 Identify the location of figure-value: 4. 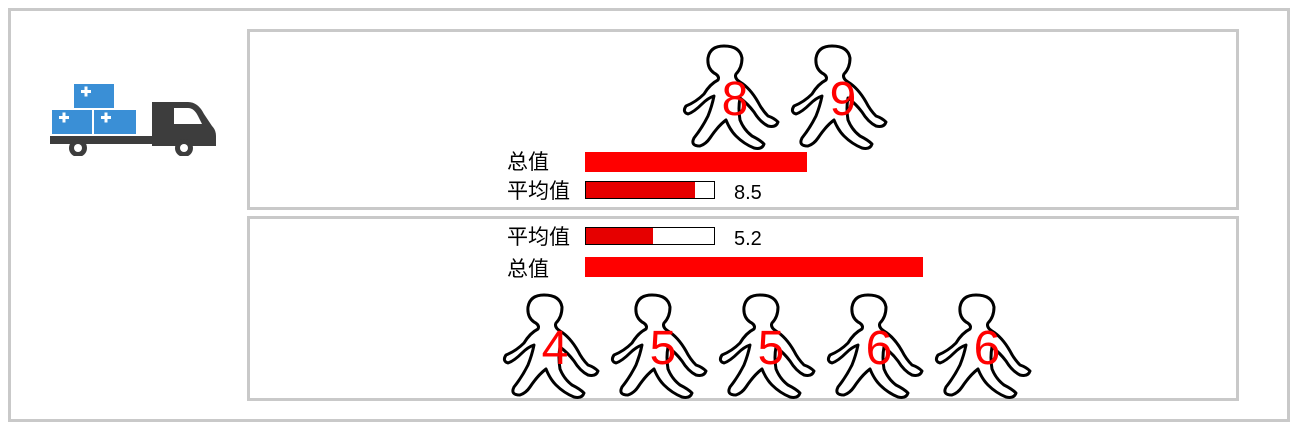
(555, 348).